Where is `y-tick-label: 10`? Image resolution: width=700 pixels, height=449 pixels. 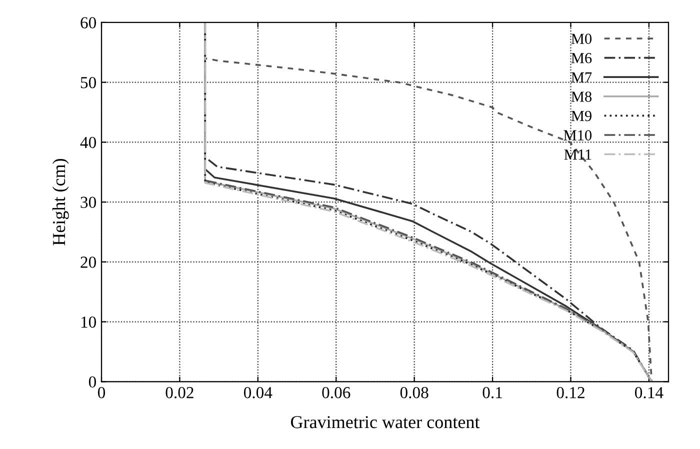
y-tick-label: 10 is located at coordinates (88, 322).